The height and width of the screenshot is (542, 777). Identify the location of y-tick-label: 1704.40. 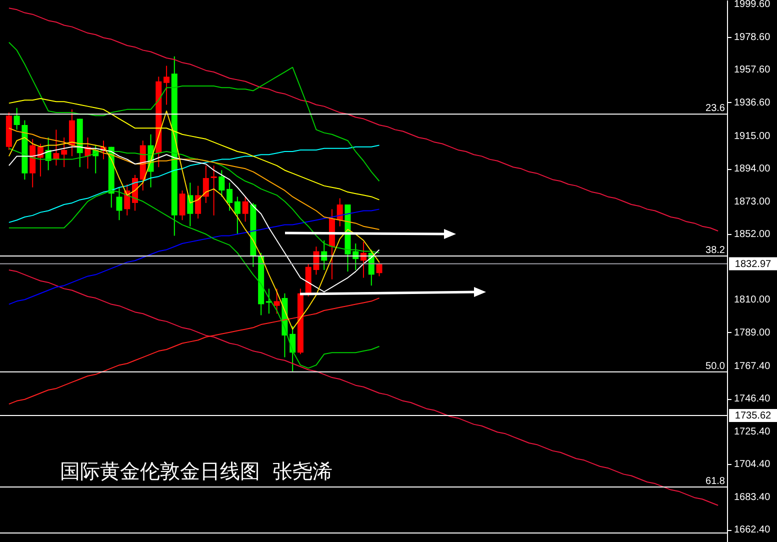
(752, 464).